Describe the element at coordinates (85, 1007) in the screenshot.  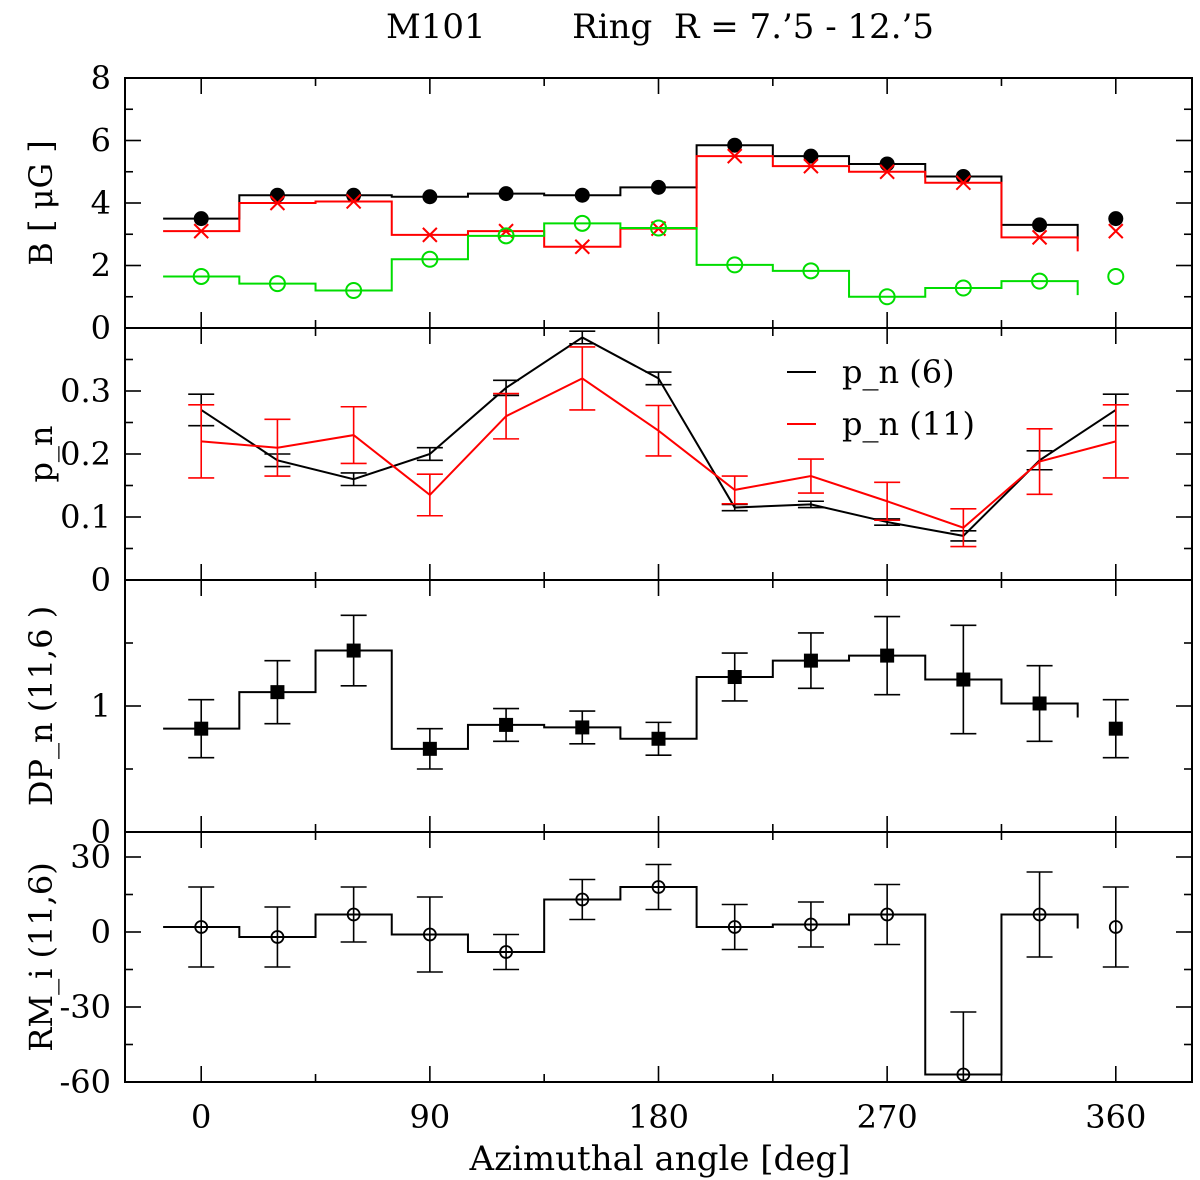
I see `y-tick-label: -30` at that location.